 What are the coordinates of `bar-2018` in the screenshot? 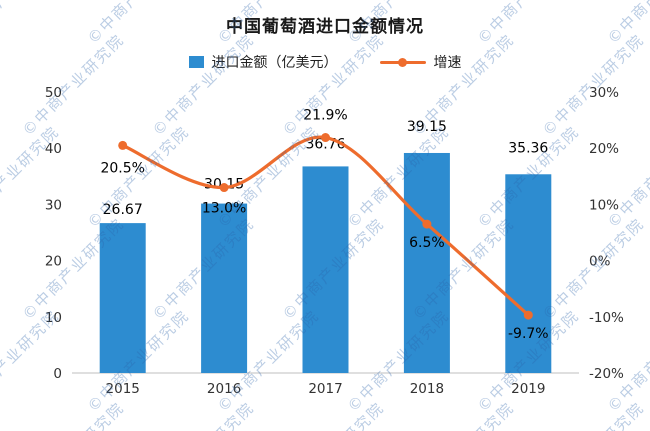 It's located at (426, 262).